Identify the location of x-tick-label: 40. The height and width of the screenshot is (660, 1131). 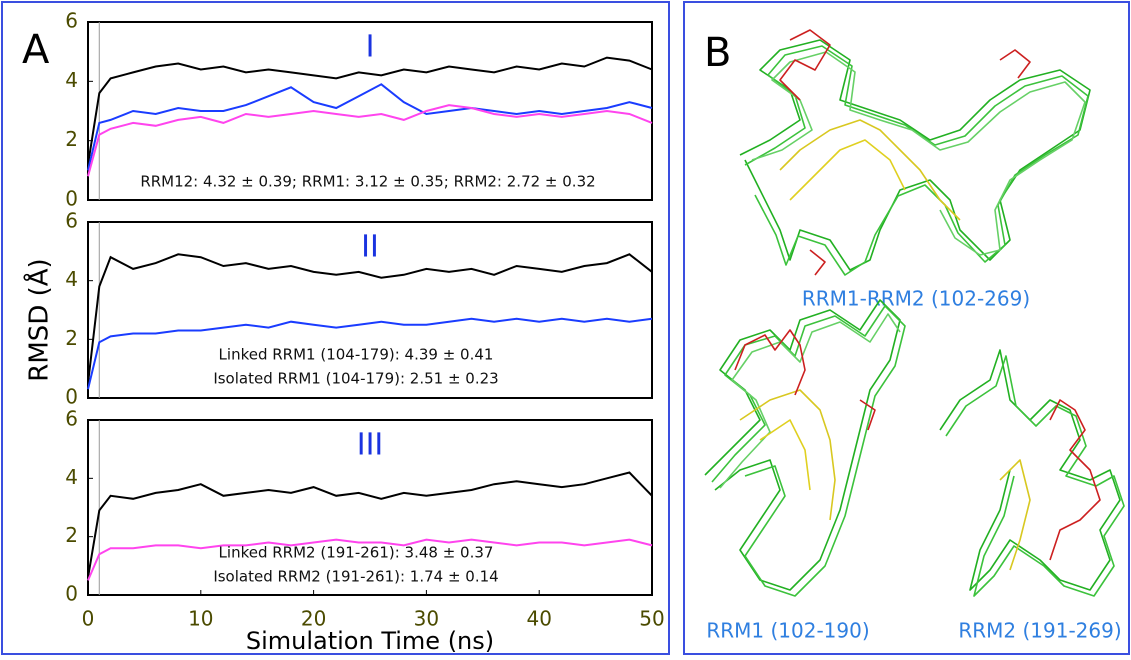
(538, 619).